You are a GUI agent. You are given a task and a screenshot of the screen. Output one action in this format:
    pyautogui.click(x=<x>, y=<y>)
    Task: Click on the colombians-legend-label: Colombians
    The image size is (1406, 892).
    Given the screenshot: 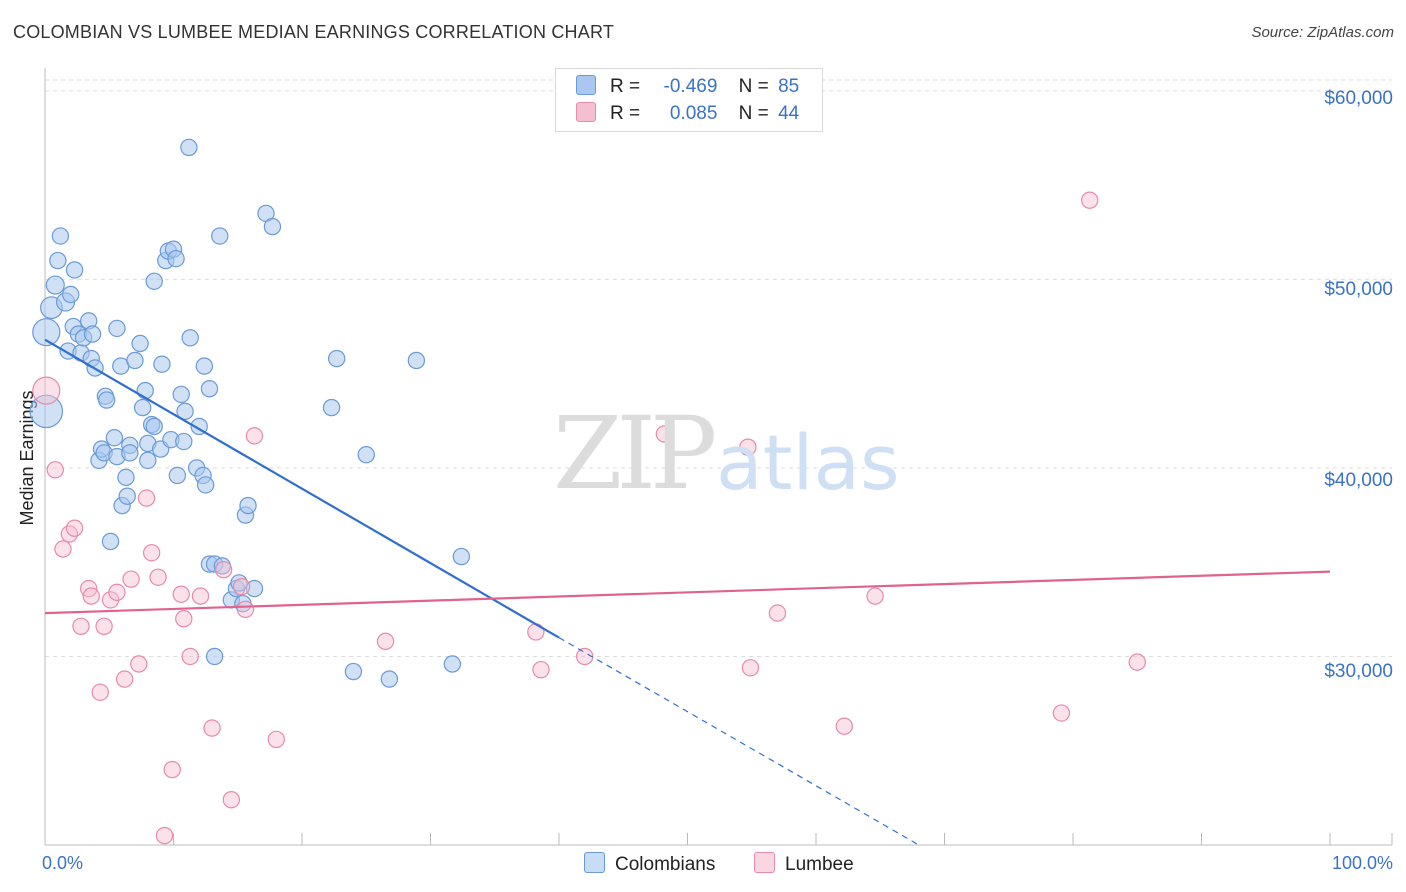 What is the action you would take?
    pyautogui.click(x=665, y=864)
    